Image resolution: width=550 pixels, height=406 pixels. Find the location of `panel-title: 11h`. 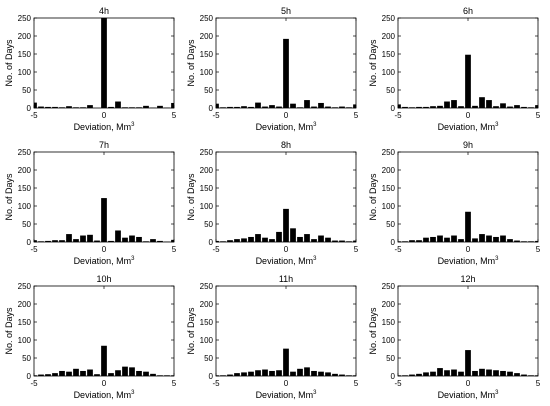

panel-title: 11h is located at coordinates (286, 279).